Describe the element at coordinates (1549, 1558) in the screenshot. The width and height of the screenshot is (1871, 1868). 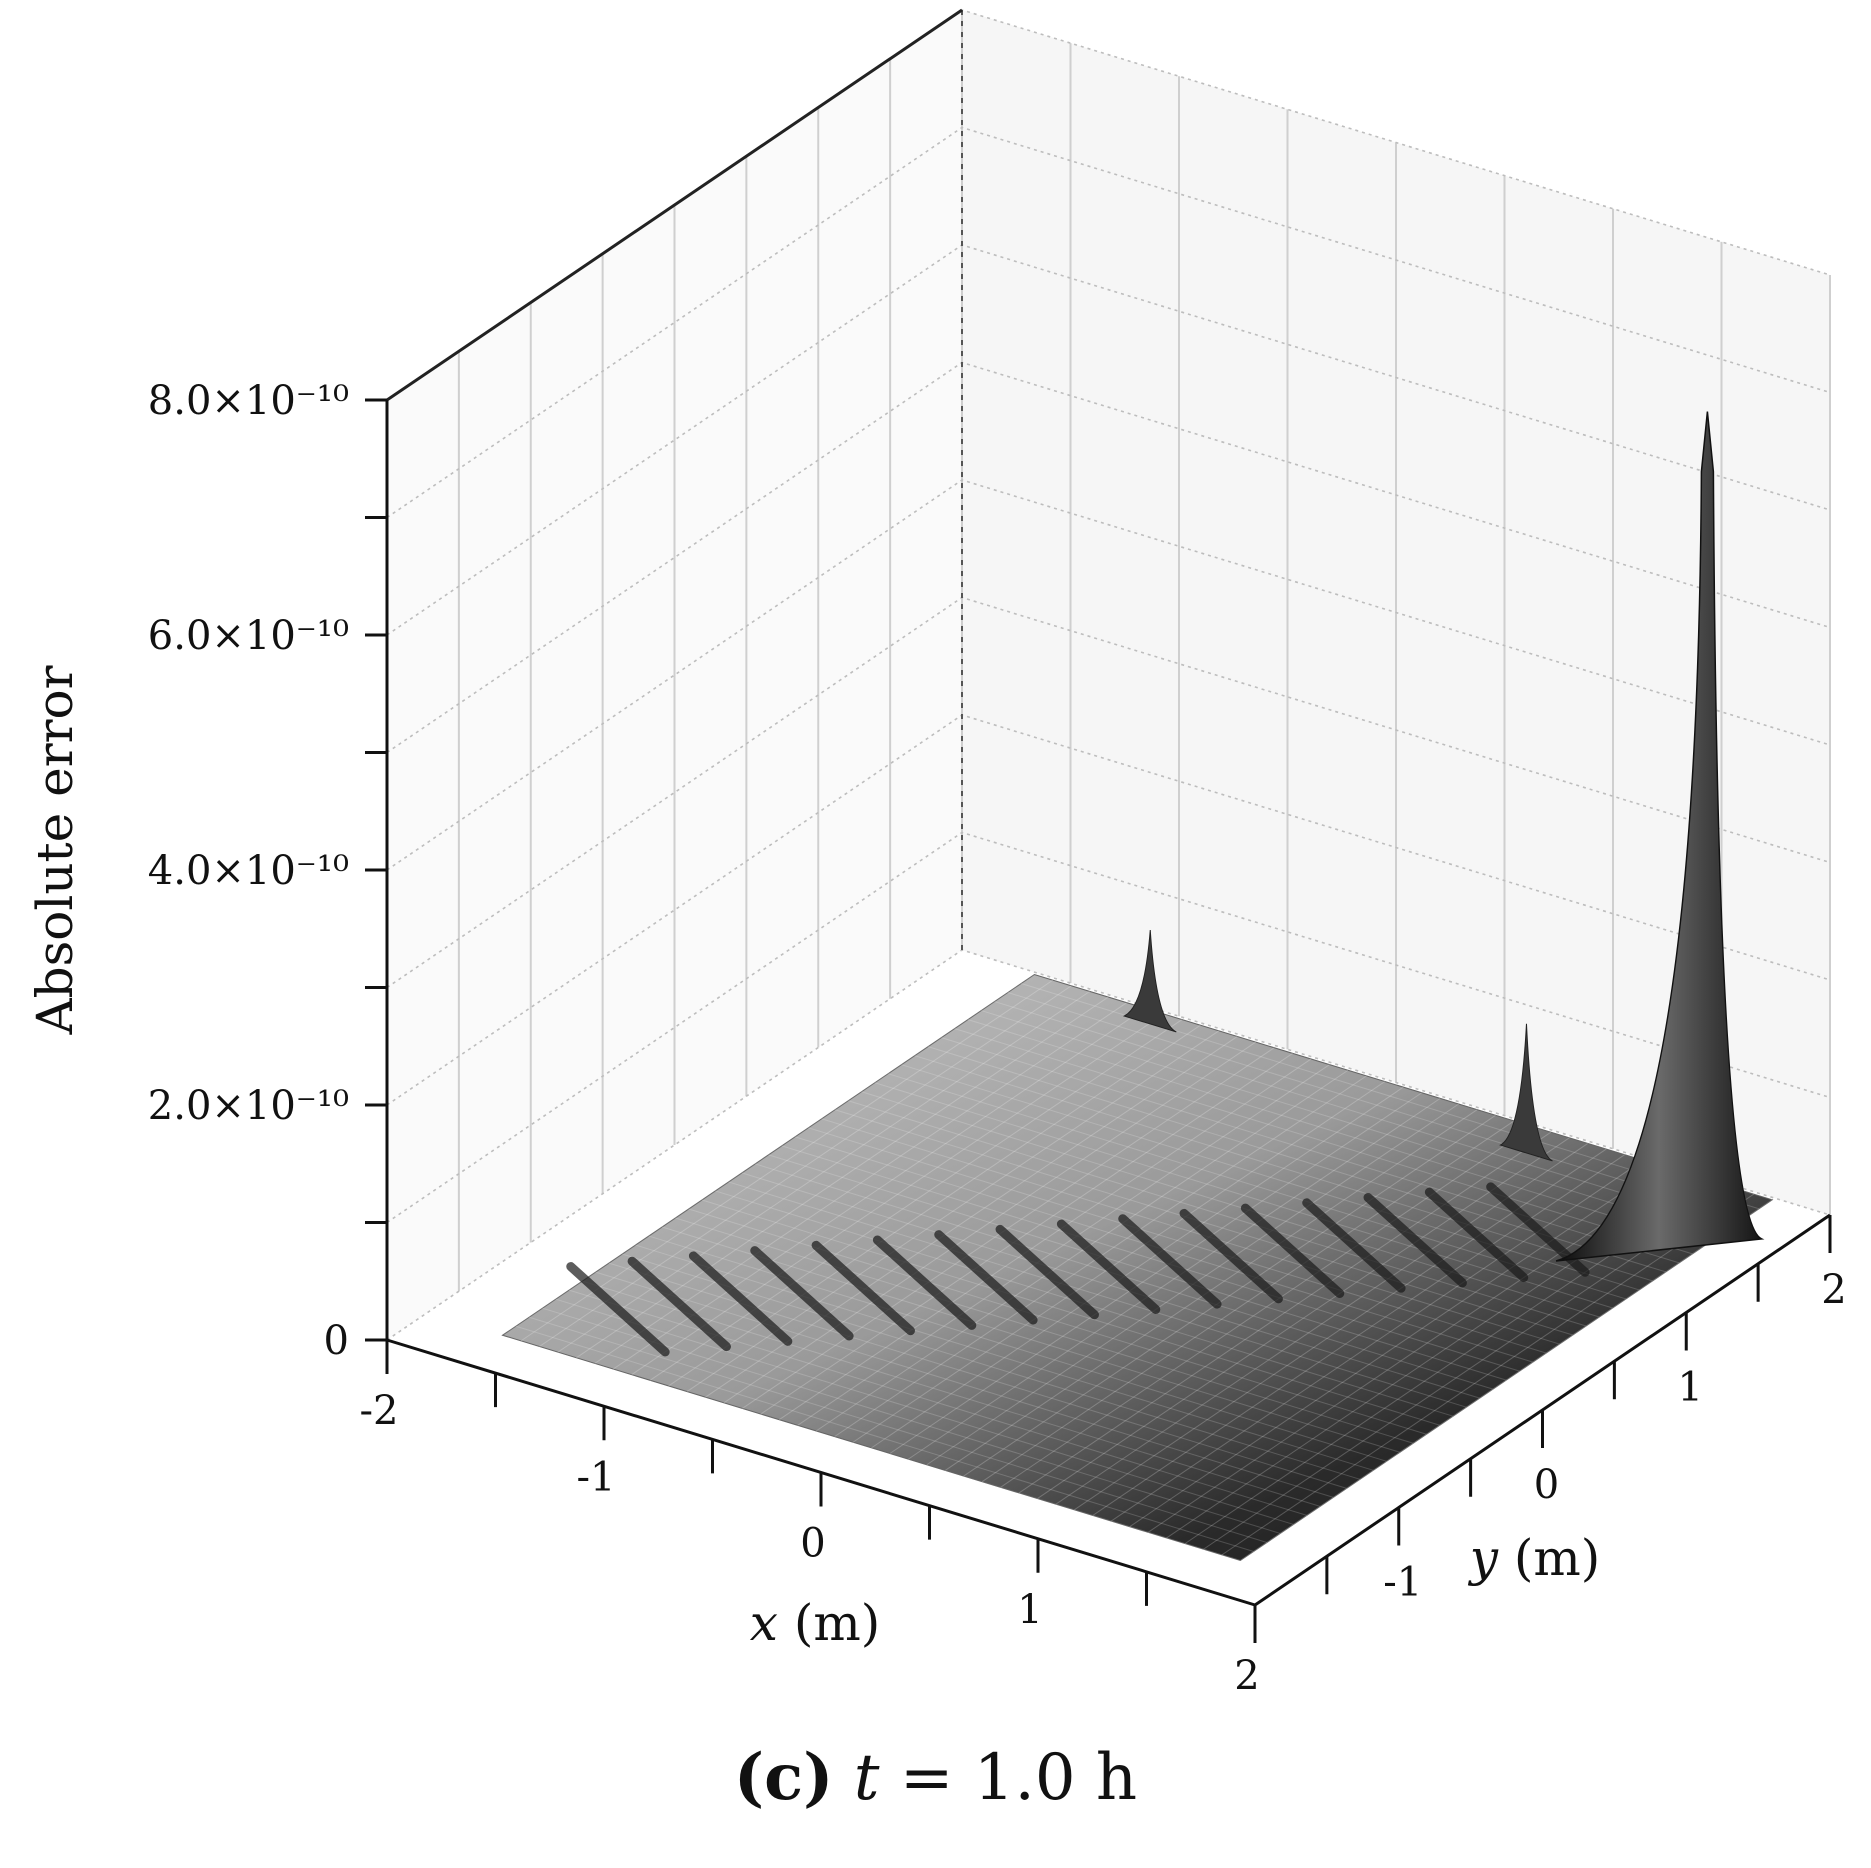
I see `y-axis-title-text-unit: (m)` at that location.